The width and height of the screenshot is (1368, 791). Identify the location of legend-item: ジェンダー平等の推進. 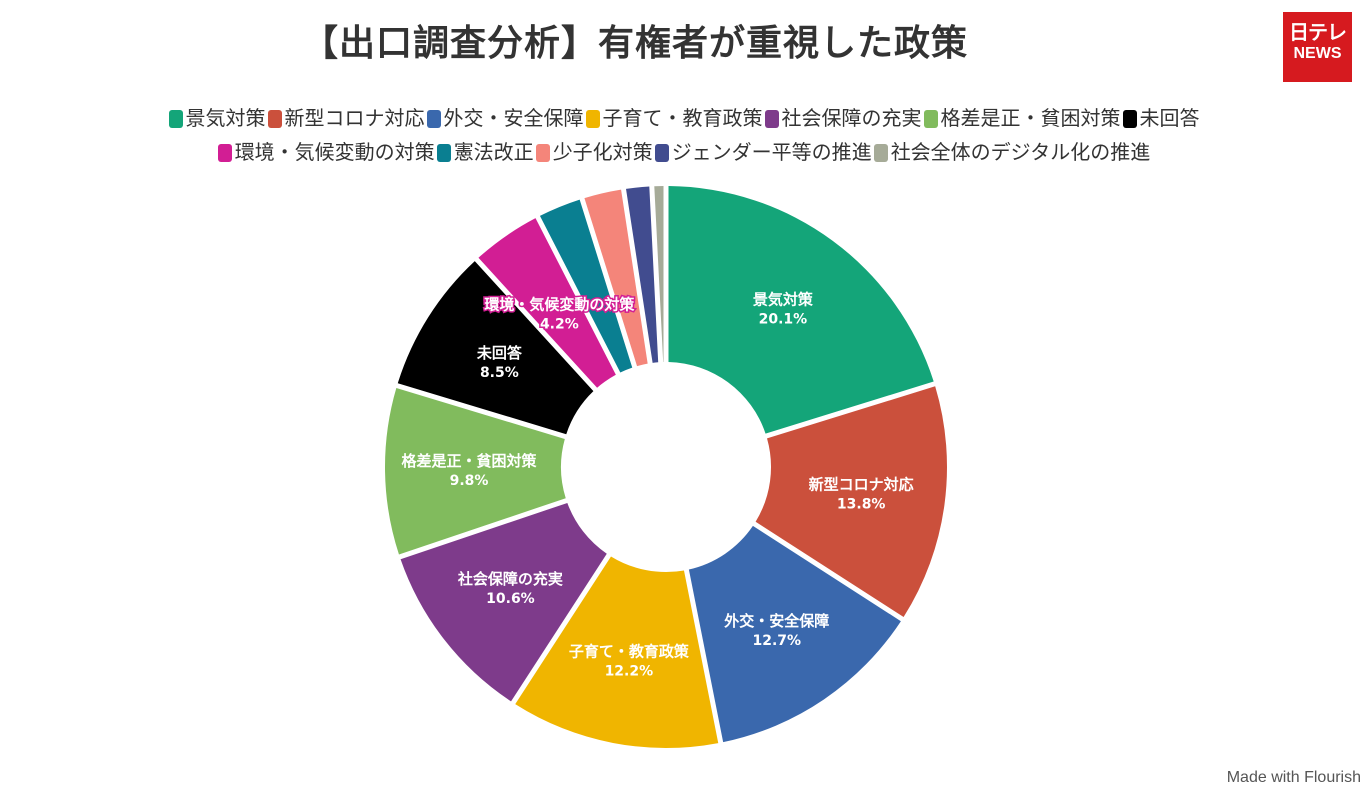
(763, 152).